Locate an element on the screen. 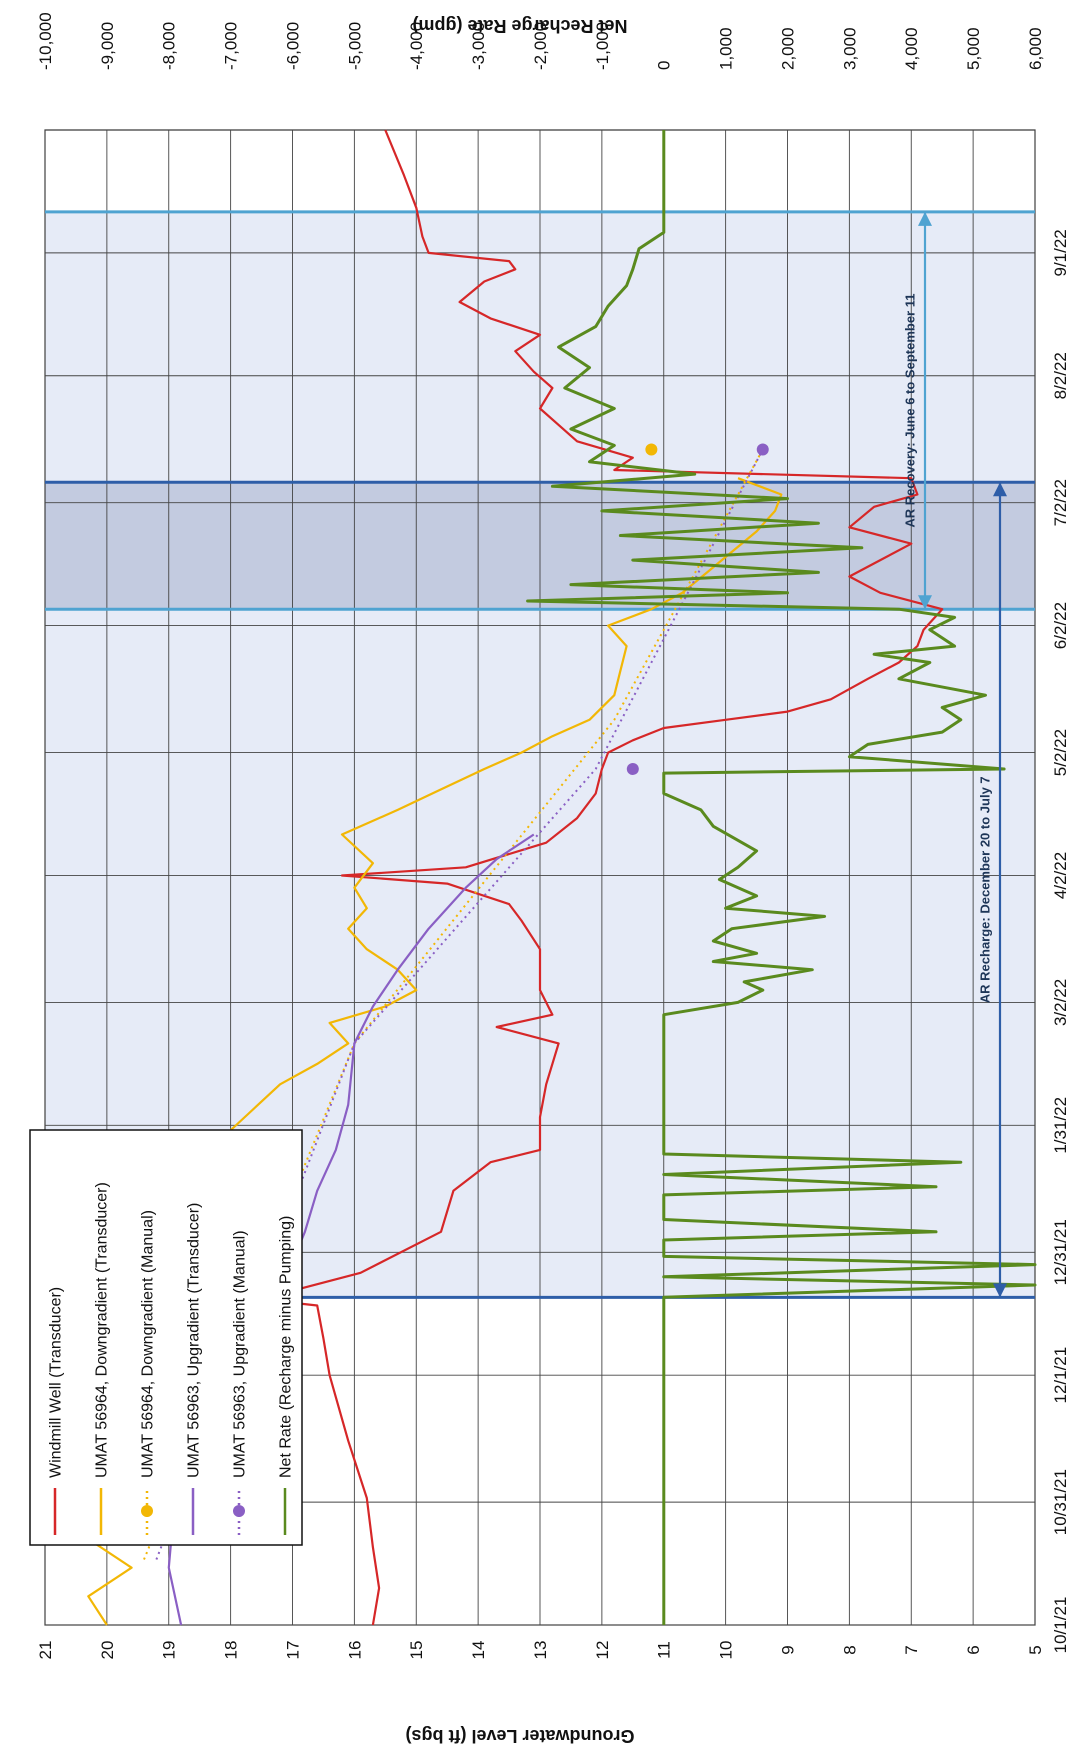 The image size is (1083, 1750). manual-markers is located at coordinates (697, 609).